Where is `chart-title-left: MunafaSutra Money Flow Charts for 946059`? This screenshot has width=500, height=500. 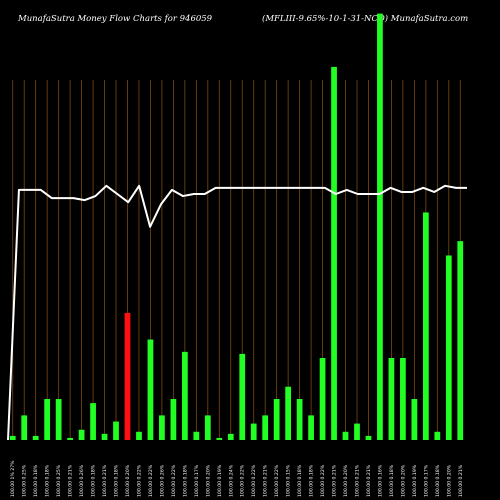 chart-title-left: MunafaSutra Money Flow Charts for 946059 is located at coordinates (115, 19).